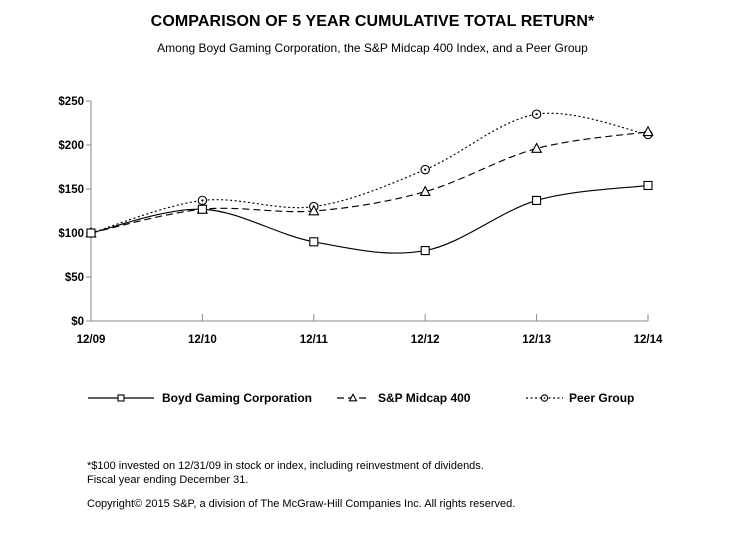 This screenshot has height=541, width=745. Describe the element at coordinates (77, 322) in the screenshot. I see `y-axis-tick-label: $0` at that location.